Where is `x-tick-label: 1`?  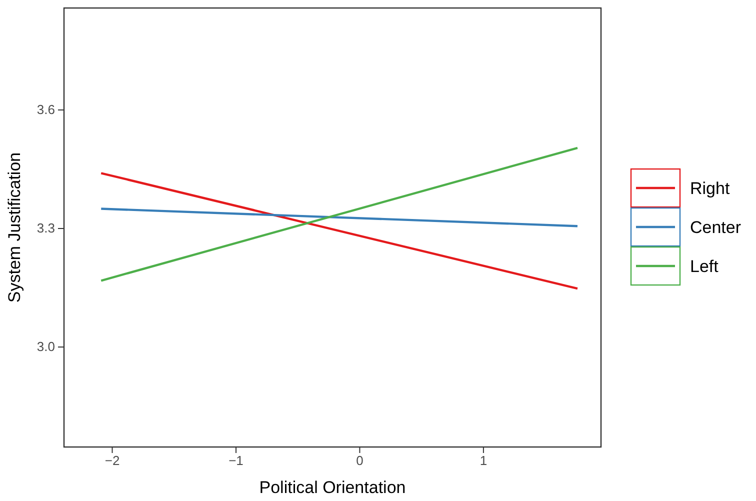 x-tick-label: 1 is located at coordinates (484, 460).